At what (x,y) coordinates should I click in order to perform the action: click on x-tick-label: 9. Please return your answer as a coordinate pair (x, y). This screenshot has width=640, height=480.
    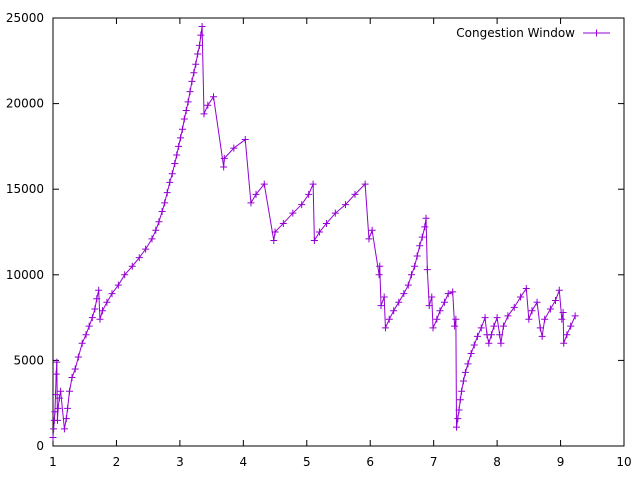
    Looking at the image, I should click on (561, 462).